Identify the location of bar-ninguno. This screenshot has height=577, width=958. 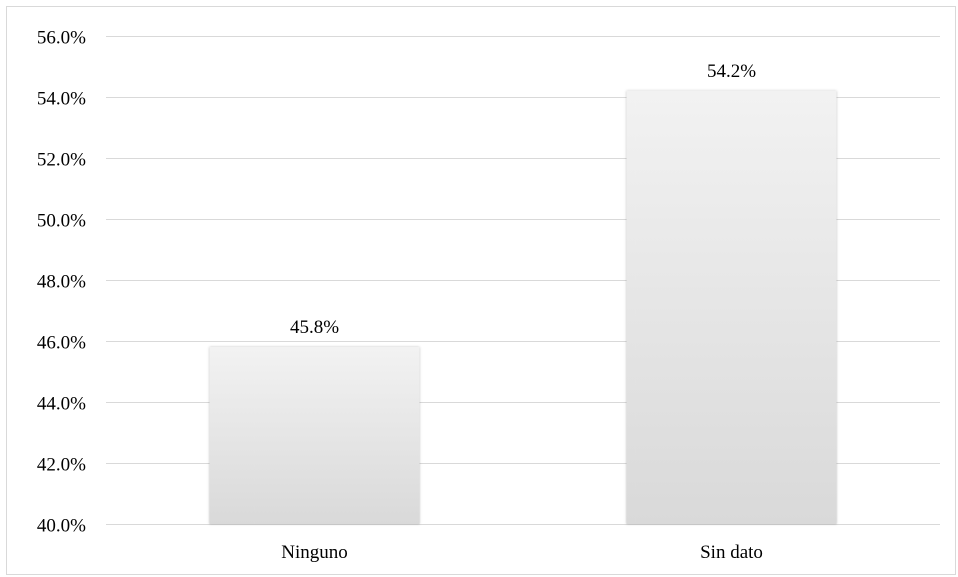
(314, 435).